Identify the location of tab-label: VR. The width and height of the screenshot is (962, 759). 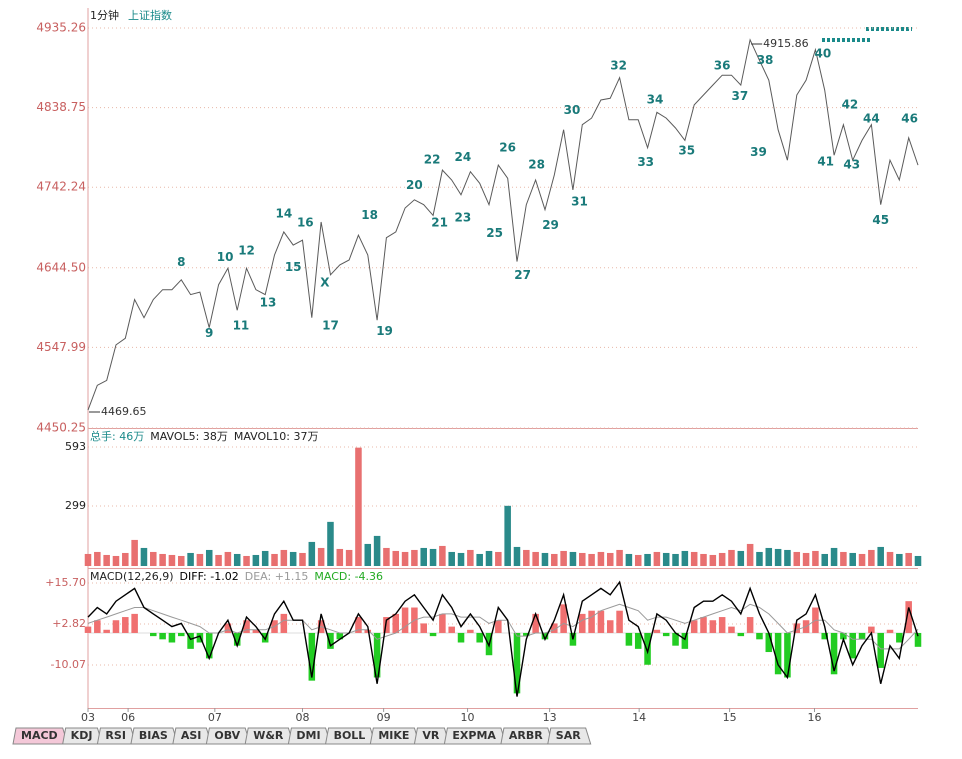
(431, 735).